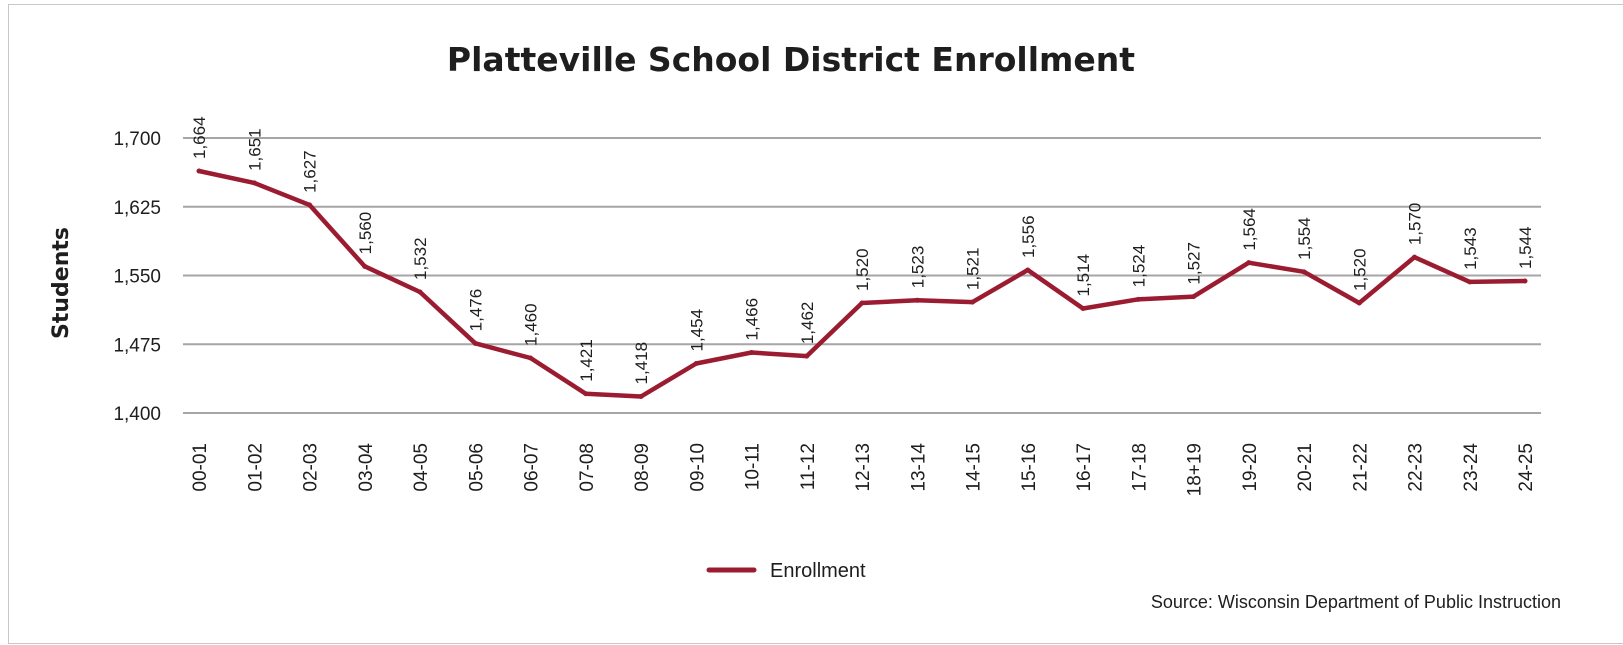 The image size is (1623, 645). What do you see at coordinates (531, 324) in the screenshot?
I see `data-label: 1,460` at bounding box center [531, 324].